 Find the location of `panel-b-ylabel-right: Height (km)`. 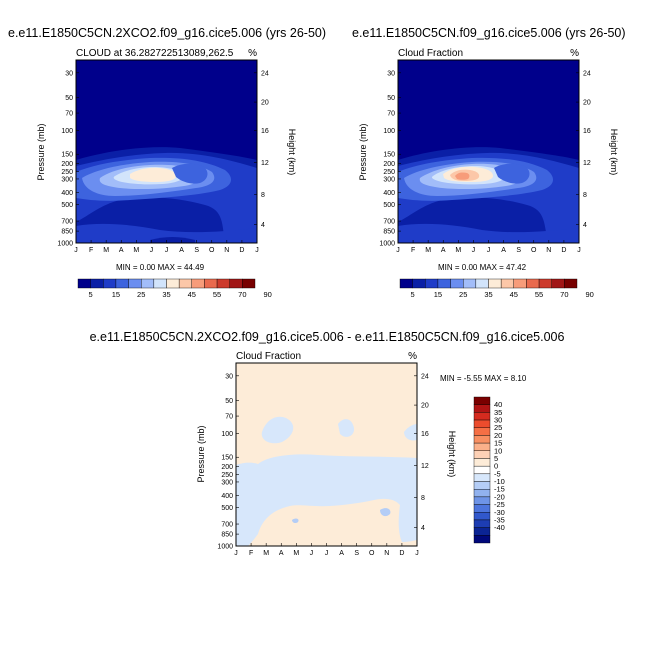

panel-b-ylabel-right: Height (km) is located at coordinates (614, 152).